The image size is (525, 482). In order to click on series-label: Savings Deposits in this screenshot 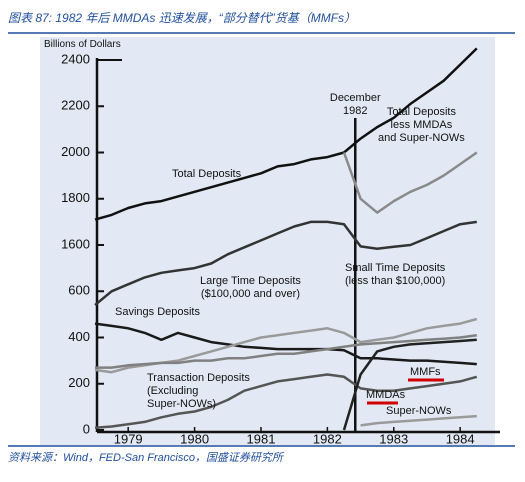, I will do `click(157, 312)`.